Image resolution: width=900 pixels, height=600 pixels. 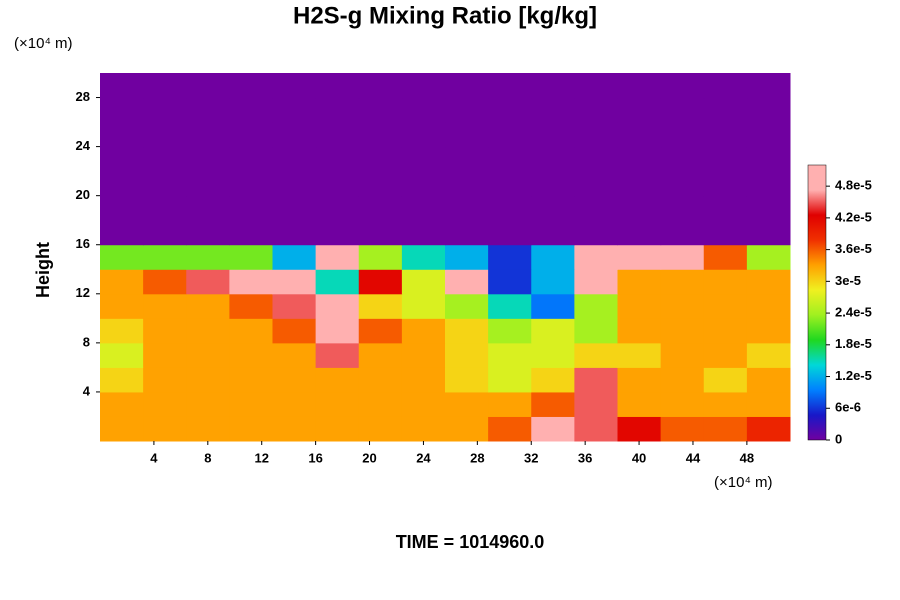 What do you see at coordinates (423, 457) in the screenshot?
I see `x-tick-label: 24` at bounding box center [423, 457].